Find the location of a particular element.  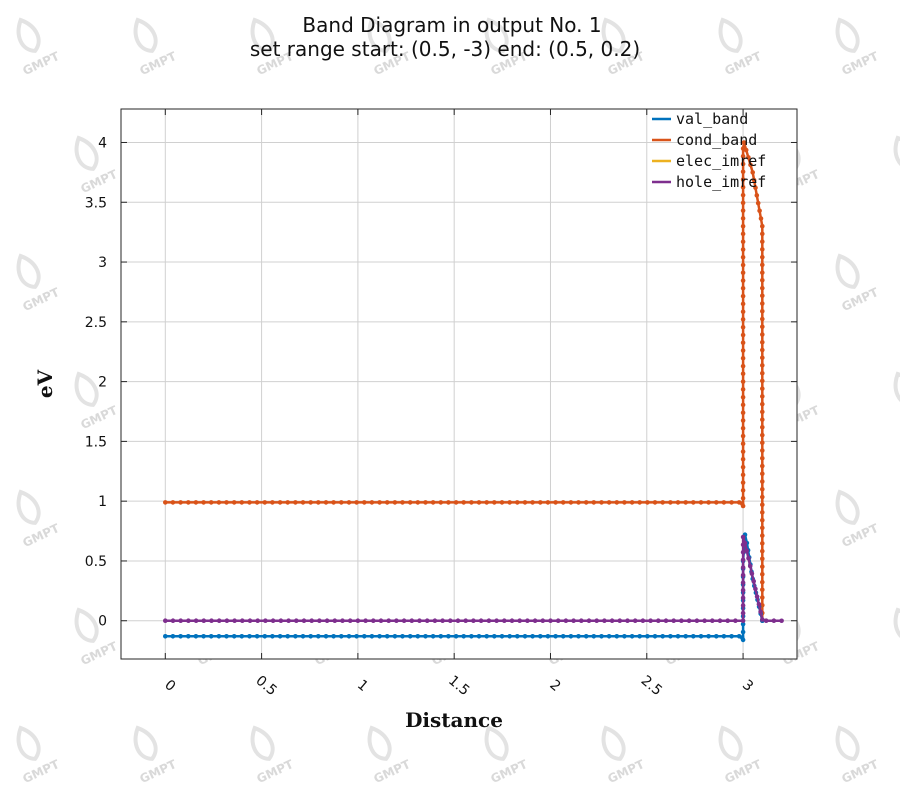

legend-item: hole_imref is located at coordinates (709, 182).